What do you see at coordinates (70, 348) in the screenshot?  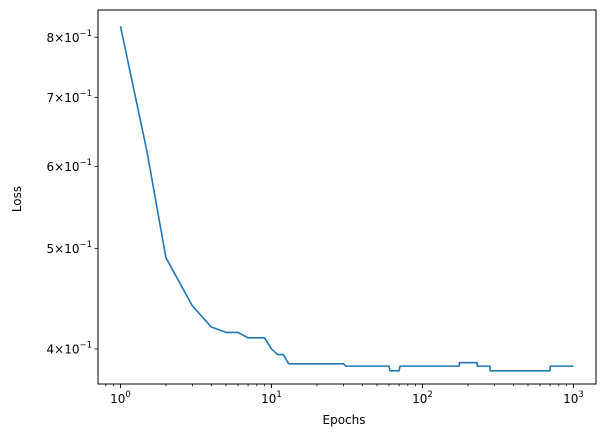 I see `y-tick-label: 4×10⁻¹` at bounding box center [70, 348].